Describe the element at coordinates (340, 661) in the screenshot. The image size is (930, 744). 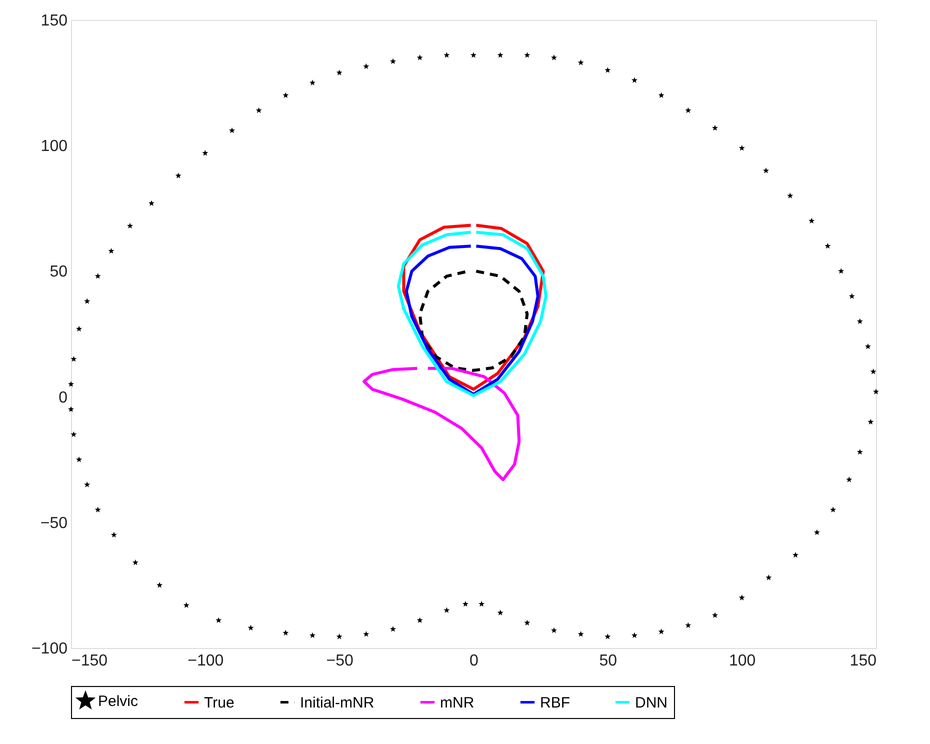
I see `x-tick-label: −50` at that location.